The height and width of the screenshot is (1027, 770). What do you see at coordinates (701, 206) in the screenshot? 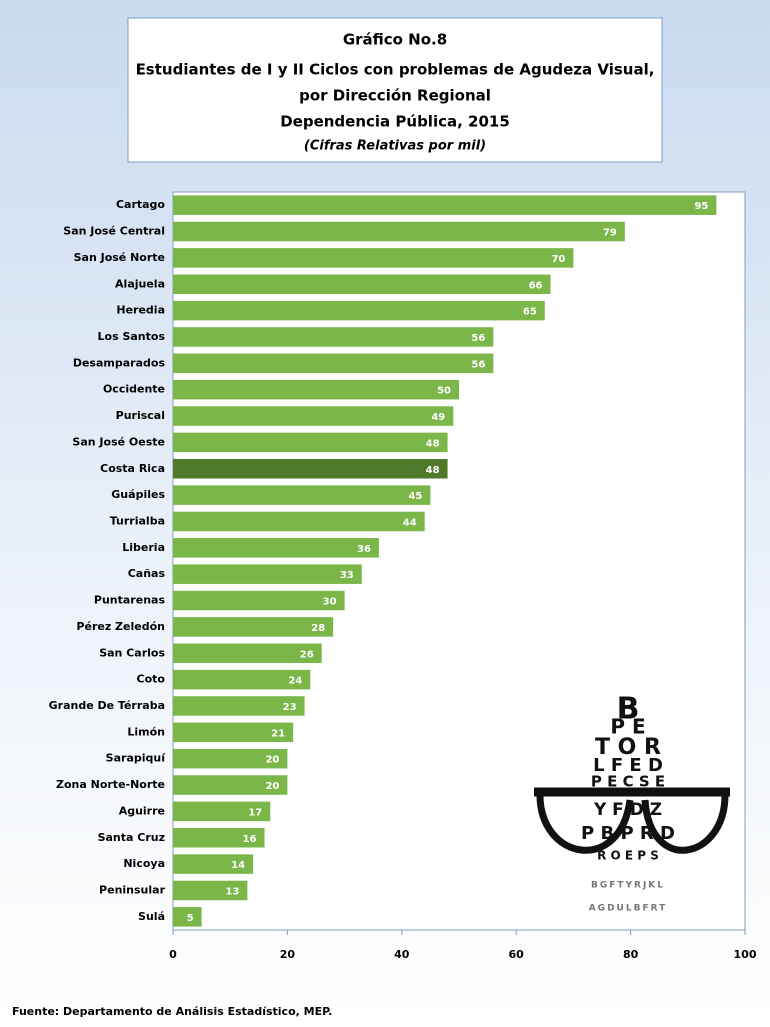
I see `data-label: 95` at bounding box center [701, 206].